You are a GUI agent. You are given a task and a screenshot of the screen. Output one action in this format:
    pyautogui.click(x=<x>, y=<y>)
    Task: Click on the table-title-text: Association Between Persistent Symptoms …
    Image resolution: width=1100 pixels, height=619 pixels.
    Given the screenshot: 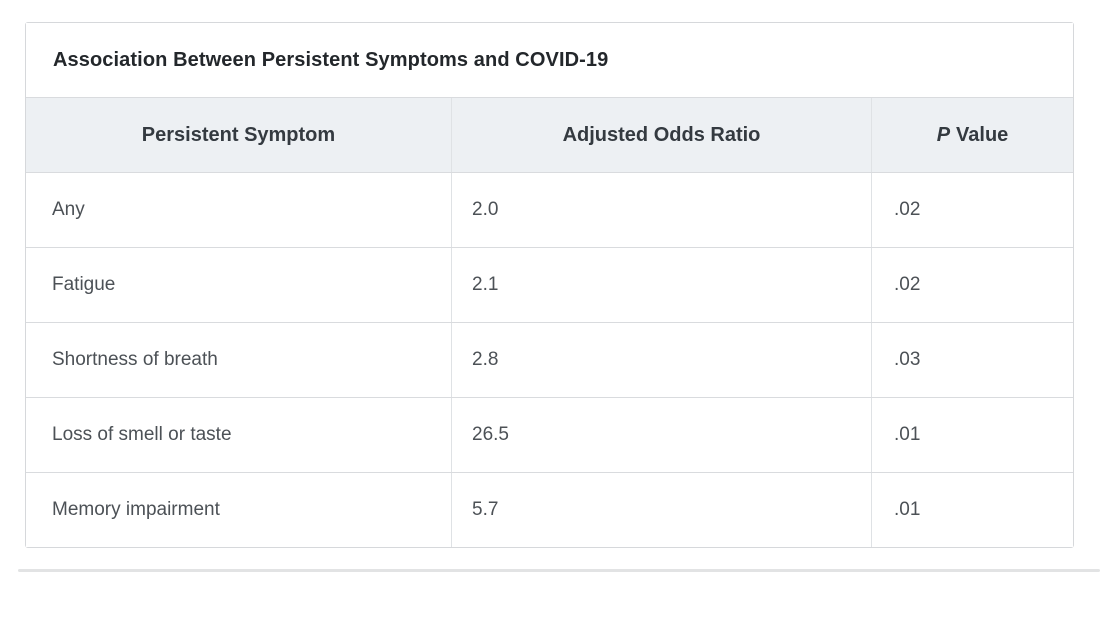 What is the action you would take?
    pyautogui.click(x=331, y=59)
    